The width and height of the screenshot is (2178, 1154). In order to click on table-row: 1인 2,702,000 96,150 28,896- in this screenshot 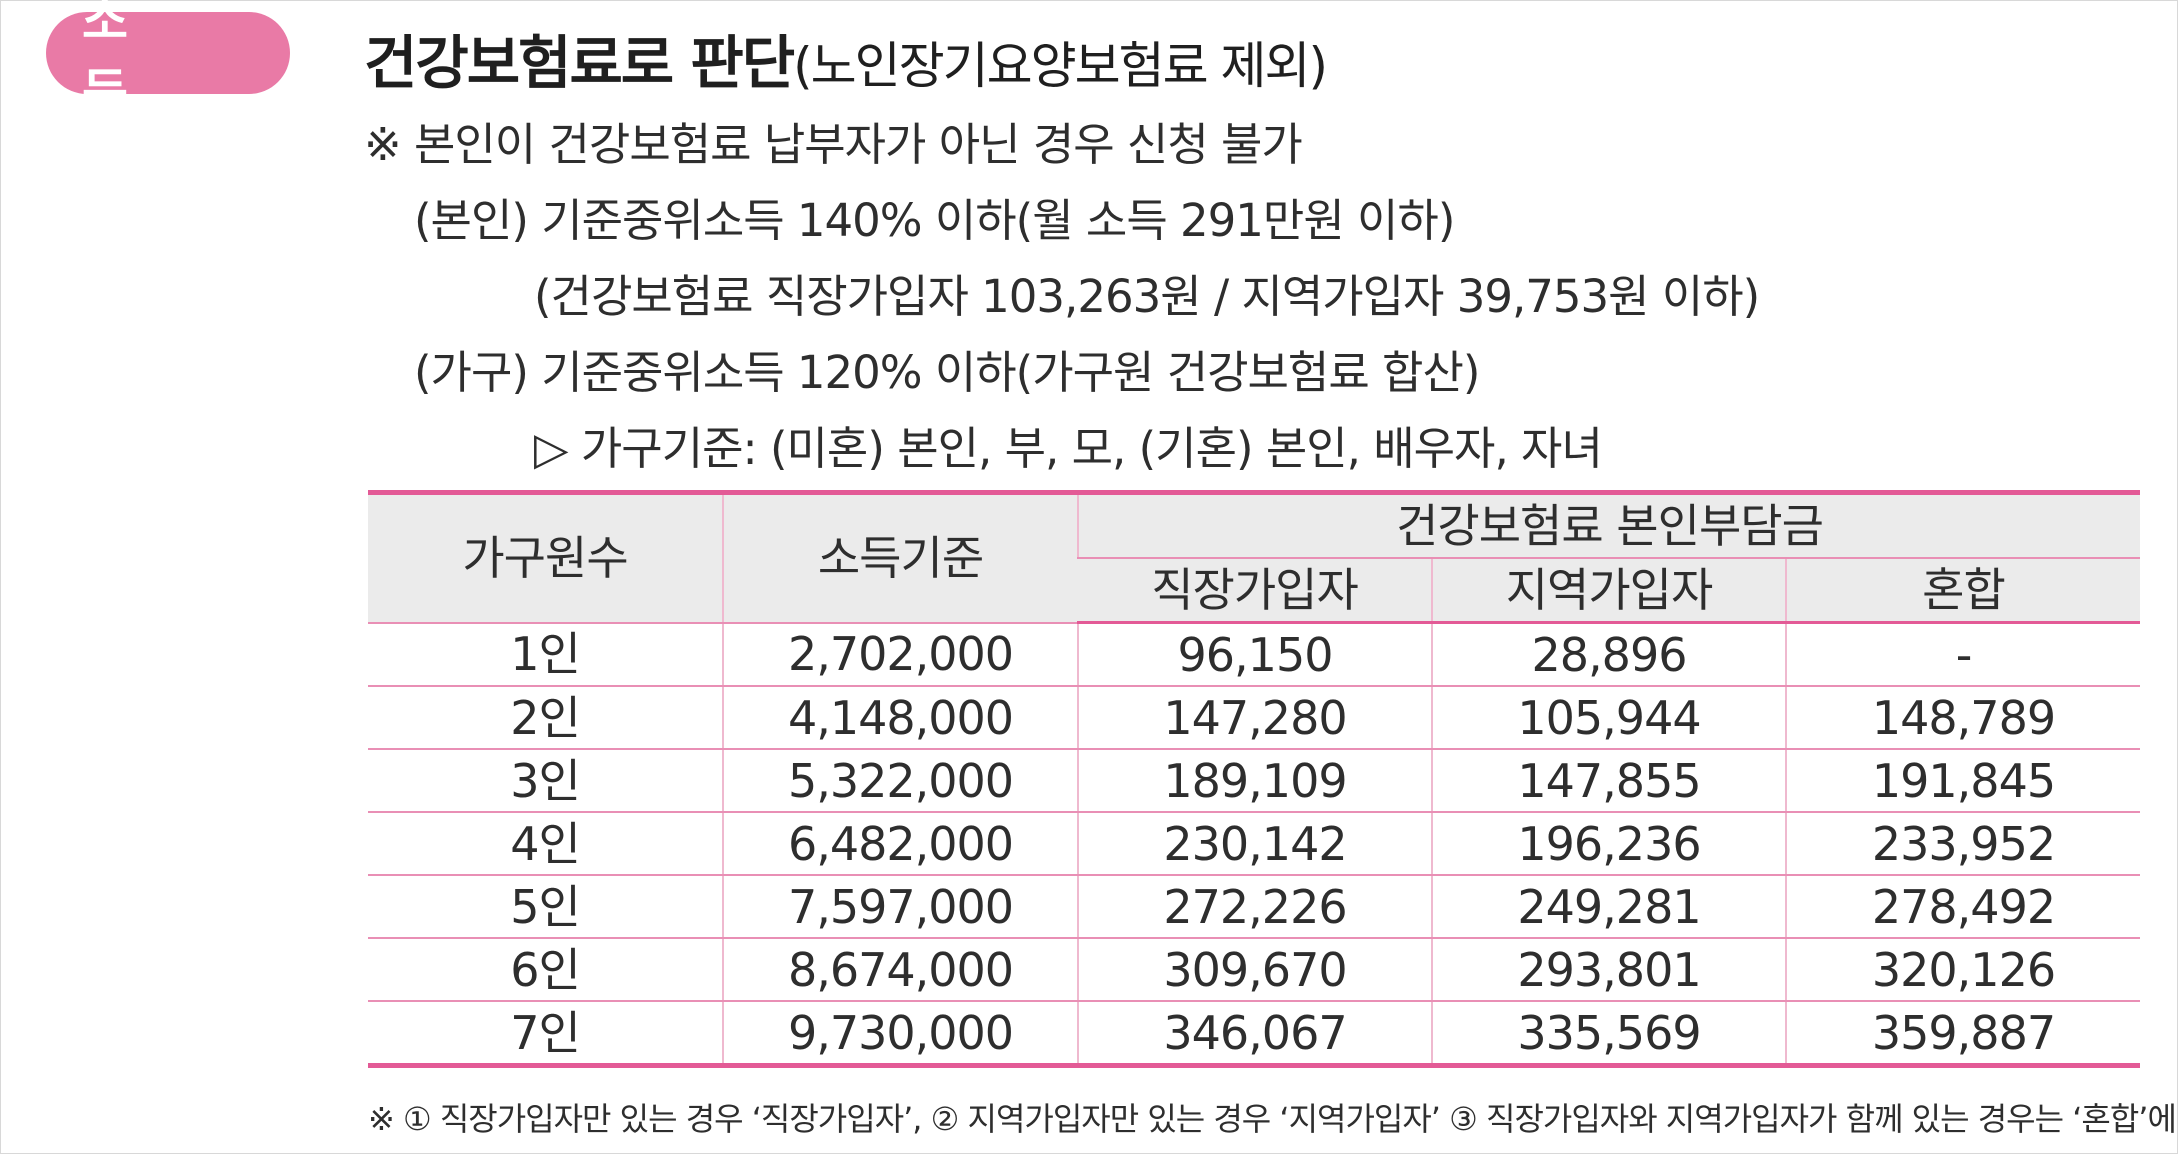, I will do `click(1254, 654)`.